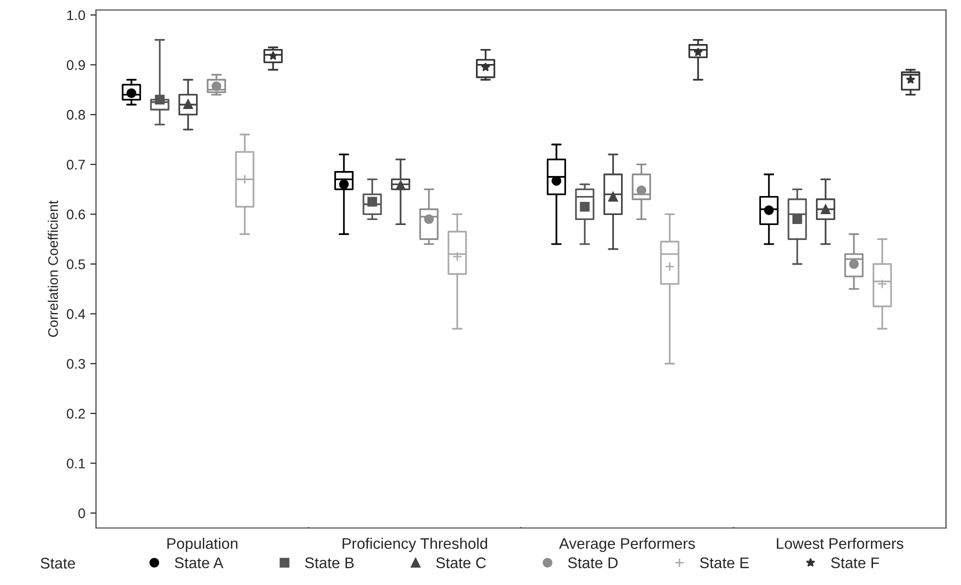  Describe the element at coordinates (855, 562) in the screenshot. I see `legend-label: State F` at that location.